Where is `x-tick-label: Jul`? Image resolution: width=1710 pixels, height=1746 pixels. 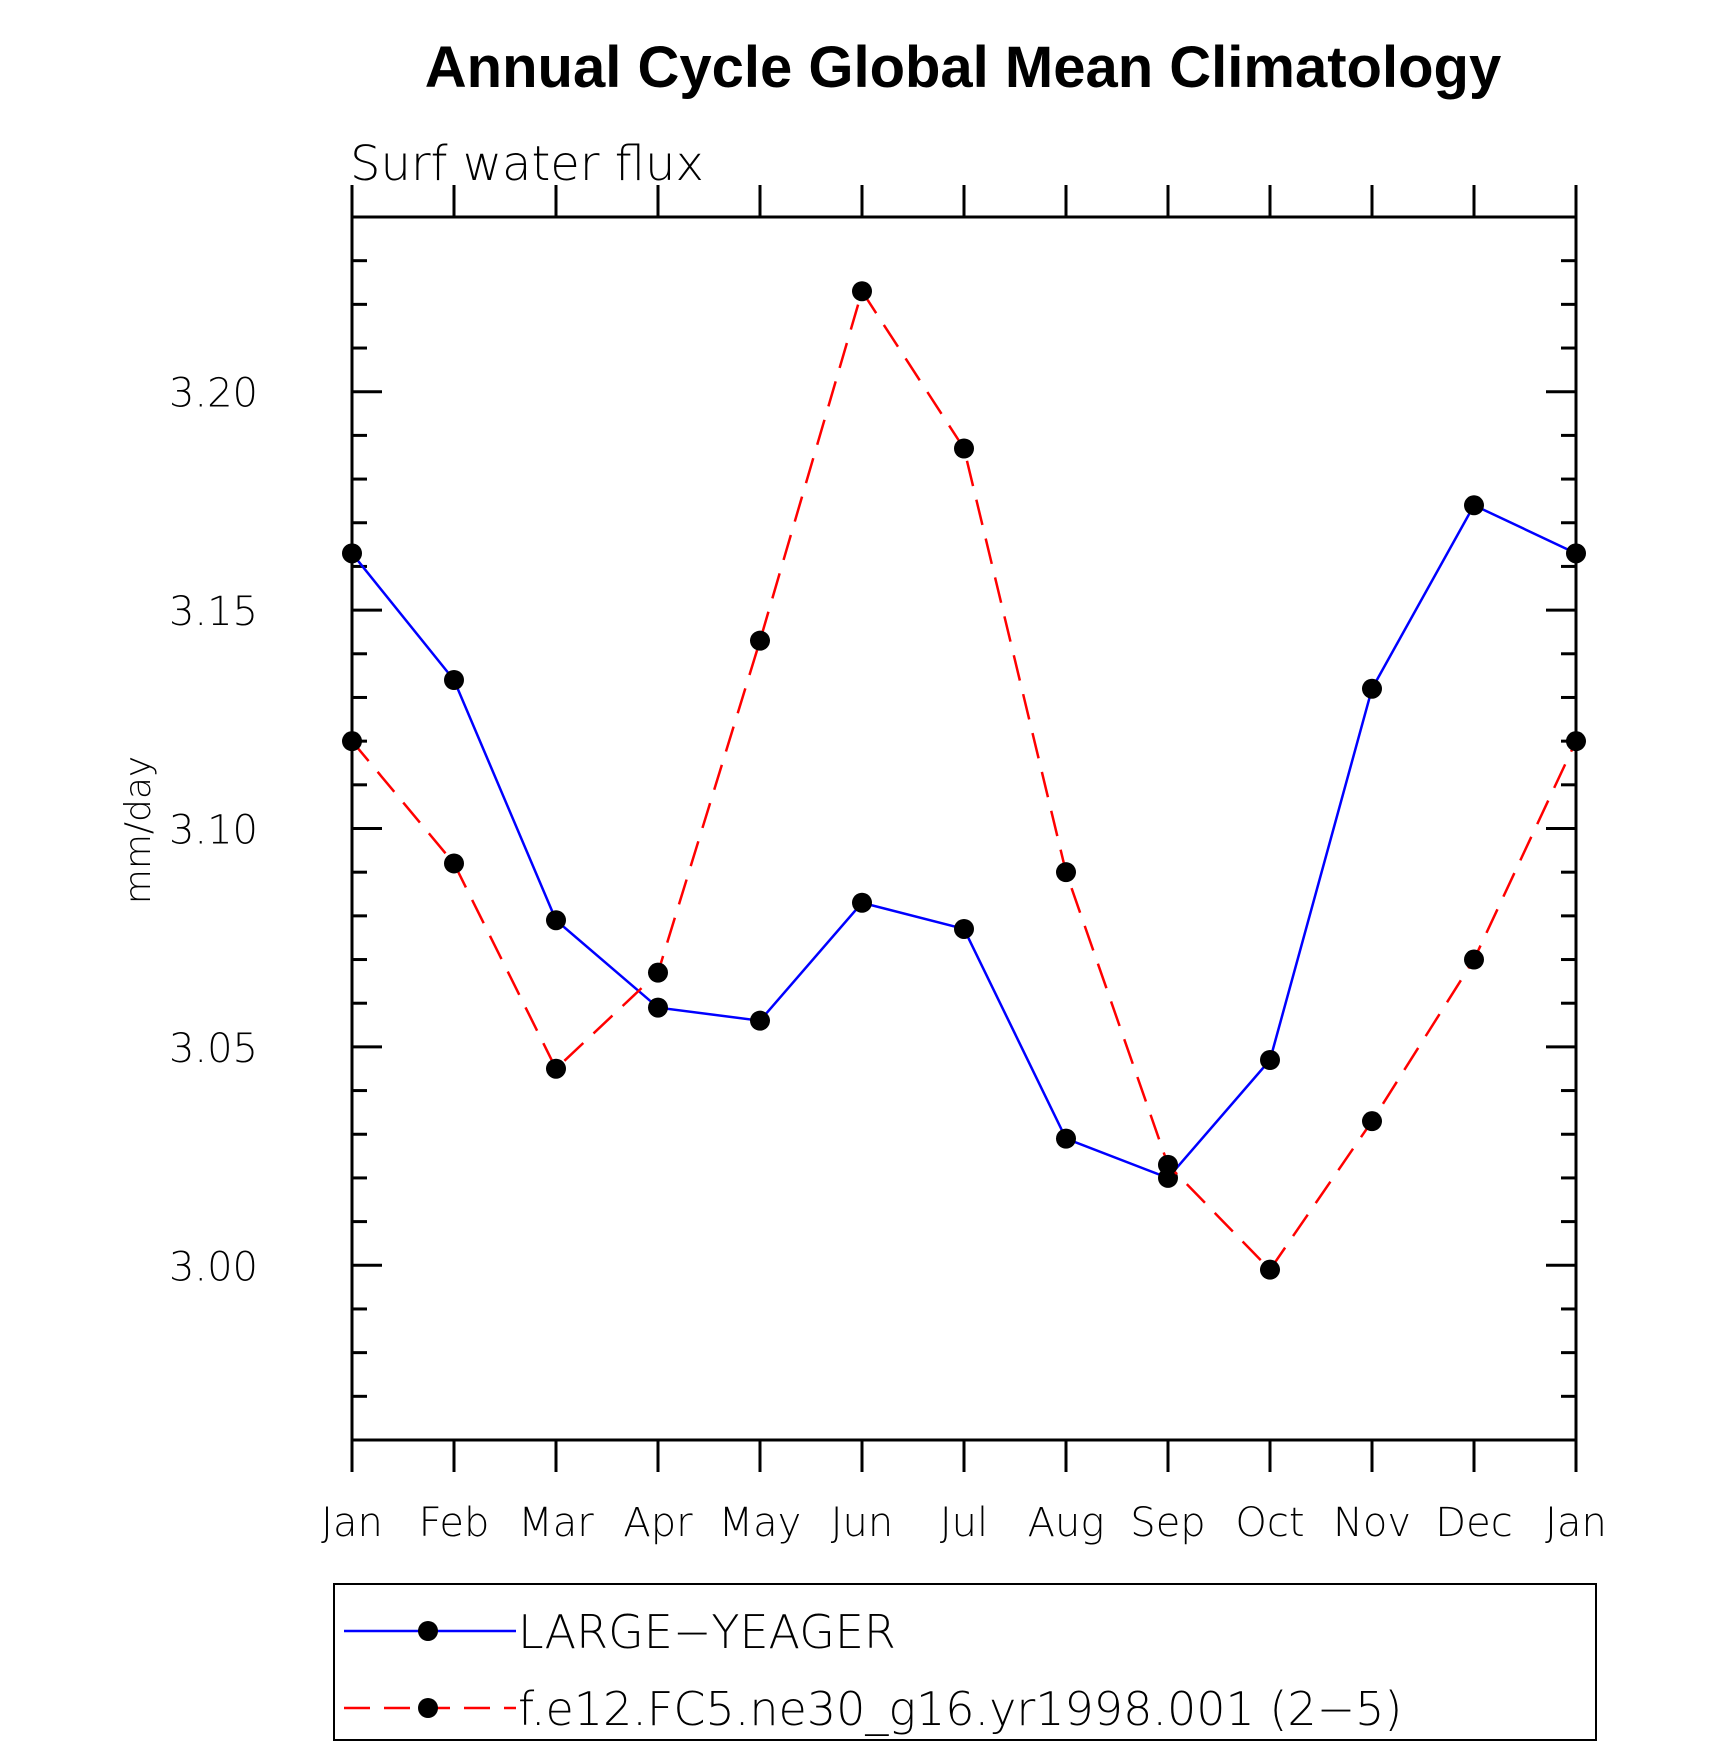 x-tick-label: Jul is located at coordinates (964, 1523).